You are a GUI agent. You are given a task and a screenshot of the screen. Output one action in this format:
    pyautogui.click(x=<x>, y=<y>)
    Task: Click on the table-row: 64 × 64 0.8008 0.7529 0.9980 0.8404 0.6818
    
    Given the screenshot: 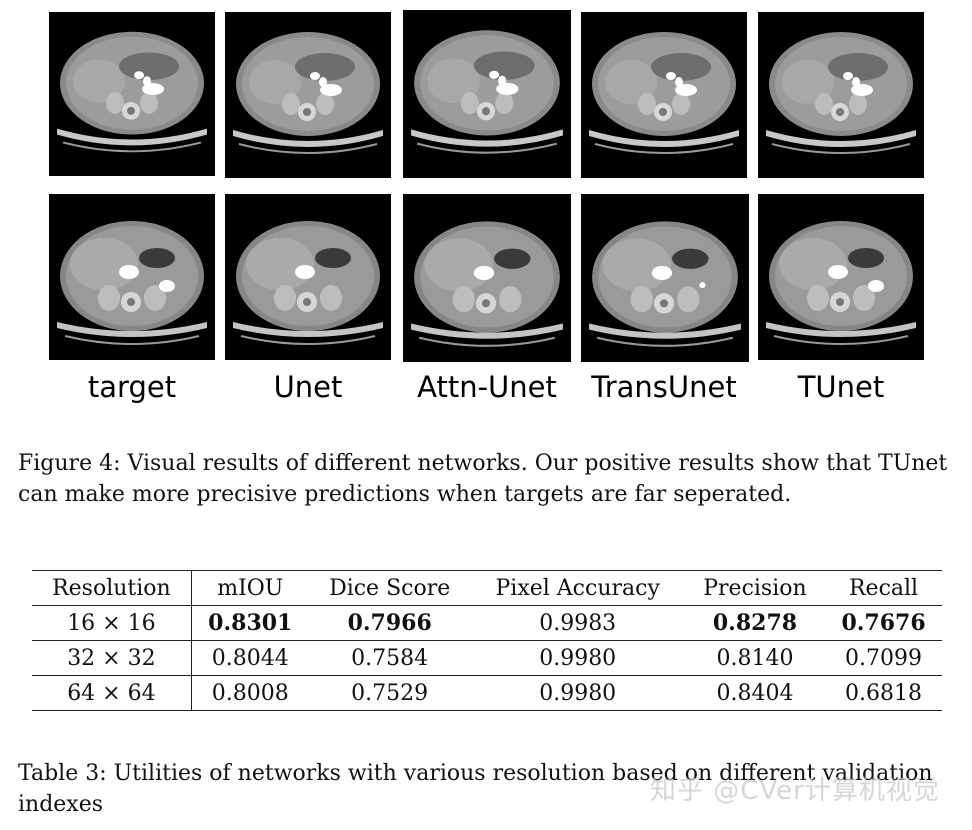 What is the action you would take?
    pyautogui.click(x=487, y=693)
    